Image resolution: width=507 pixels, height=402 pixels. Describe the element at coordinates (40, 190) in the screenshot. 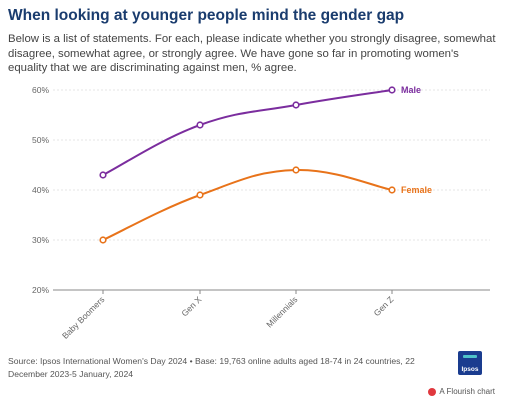

I see `y-tick-label: 40%` at that location.